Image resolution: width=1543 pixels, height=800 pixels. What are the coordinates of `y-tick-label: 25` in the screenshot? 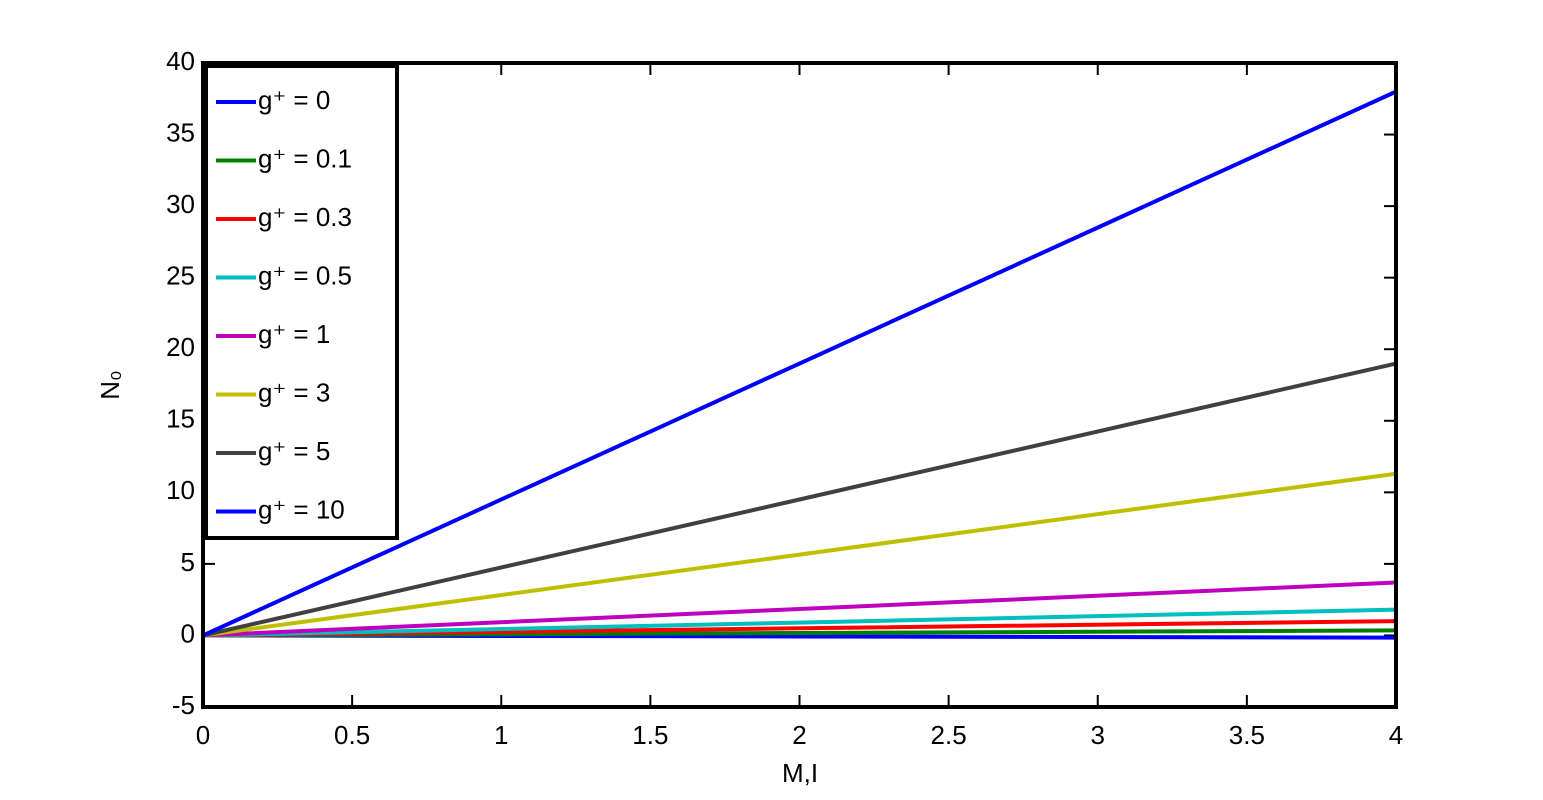 It's located at (180, 276).